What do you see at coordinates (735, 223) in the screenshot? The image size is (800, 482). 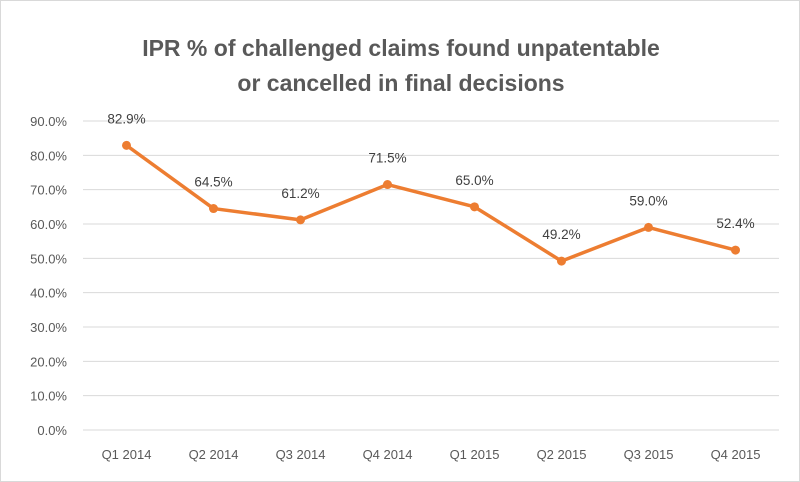 I see `data-label: 52.4%` at bounding box center [735, 223].